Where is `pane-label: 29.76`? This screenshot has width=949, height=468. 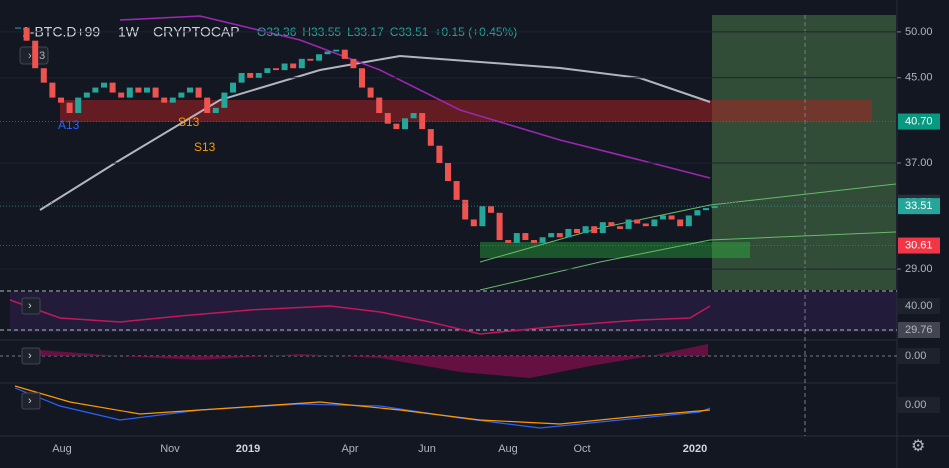 pane-label: 29.76 is located at coordinates (919, 330).